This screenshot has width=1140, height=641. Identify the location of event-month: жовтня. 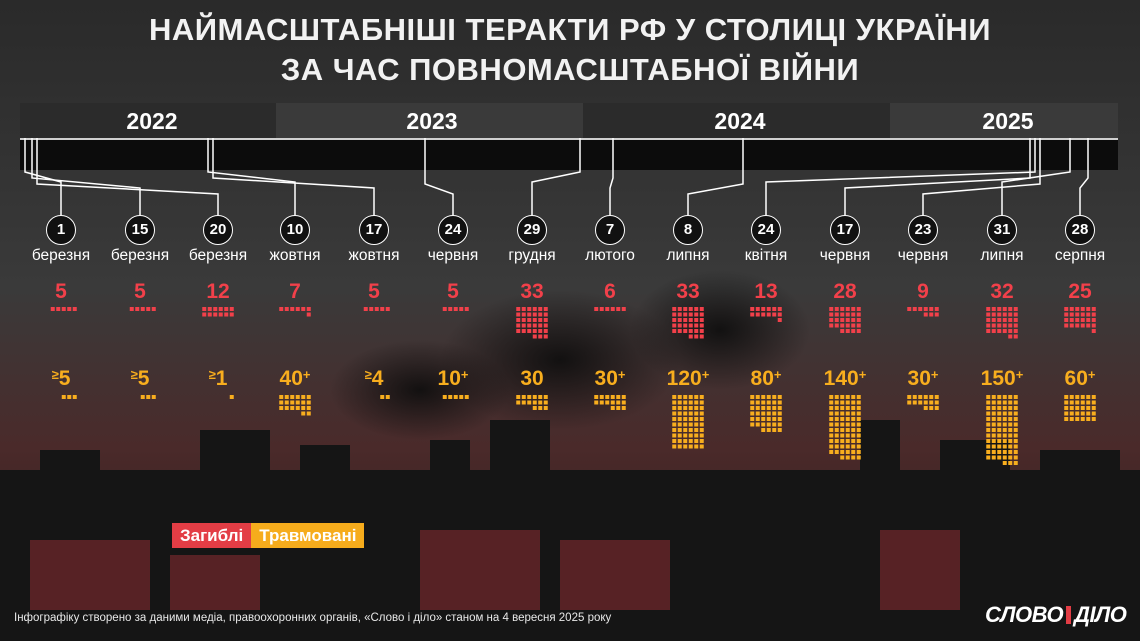
(374, 255).